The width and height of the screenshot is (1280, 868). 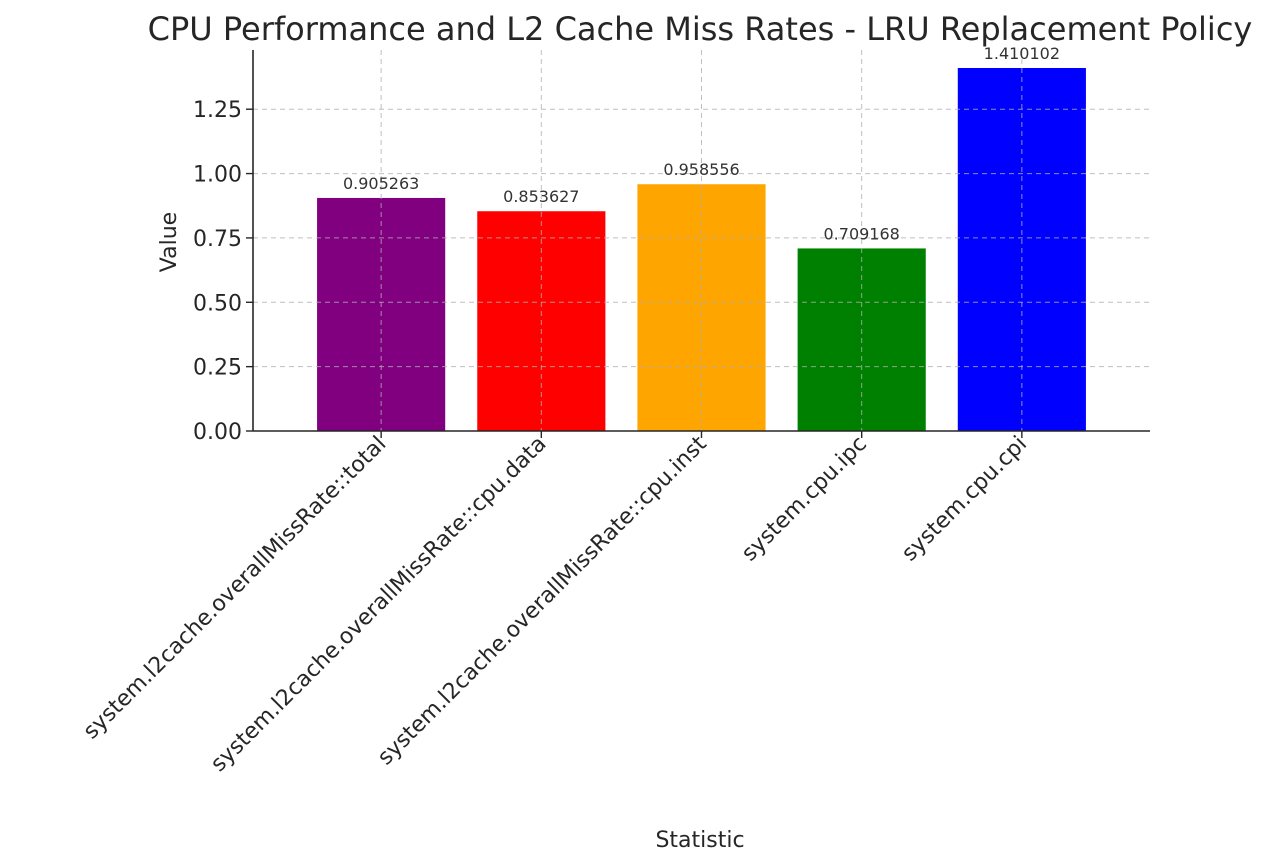 What do you see at coordinates (223, 271) in the screenshot?
I see `y-axis-ticks: 0.00 0.25 0.50 0.75 1.00 1.25` at bounding box center [223, 271].